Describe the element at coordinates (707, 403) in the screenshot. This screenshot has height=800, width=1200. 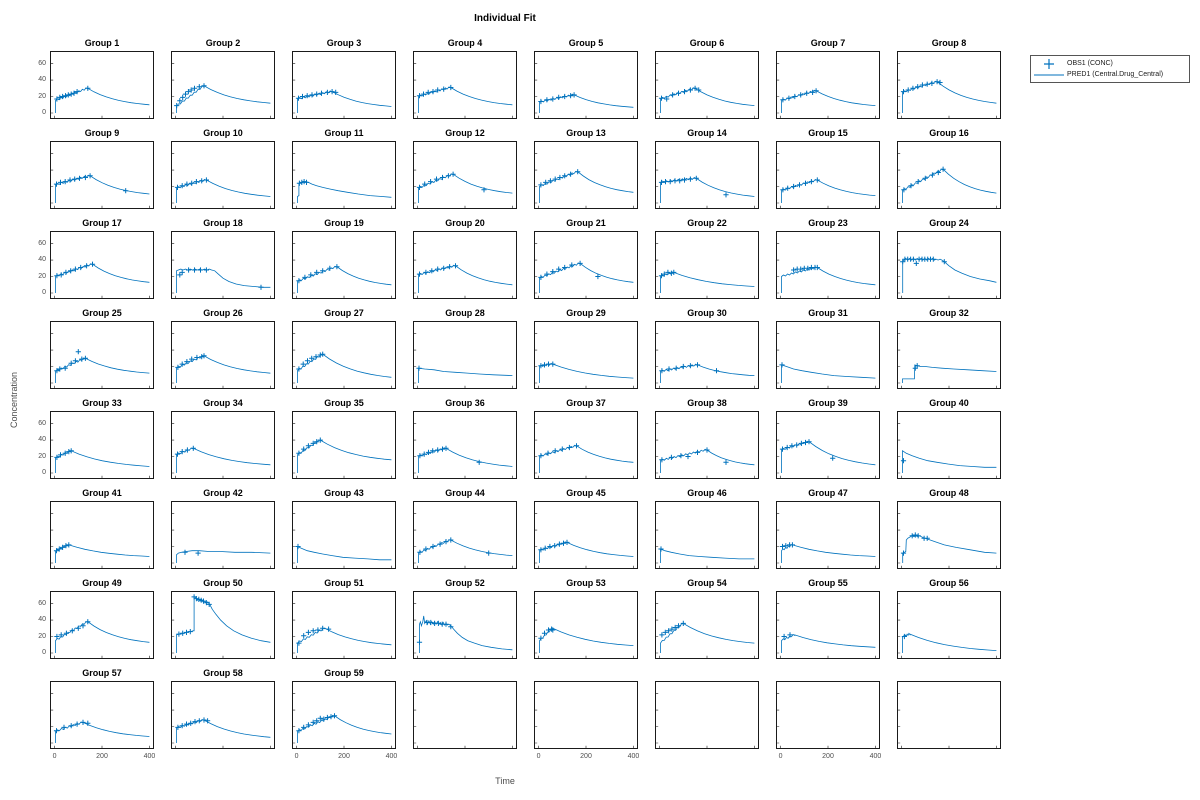
I see `subplot-title: Group 38` at that location.